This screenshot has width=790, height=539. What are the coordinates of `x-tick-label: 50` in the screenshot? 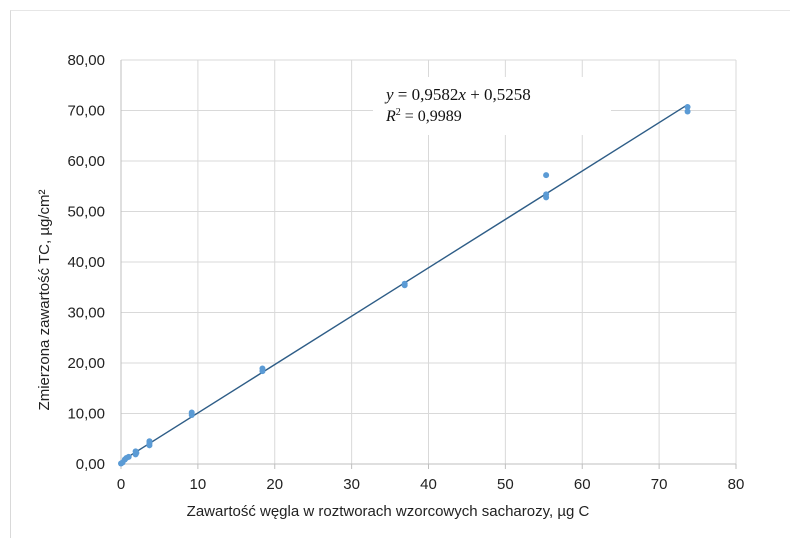 It's located at (505, 484).